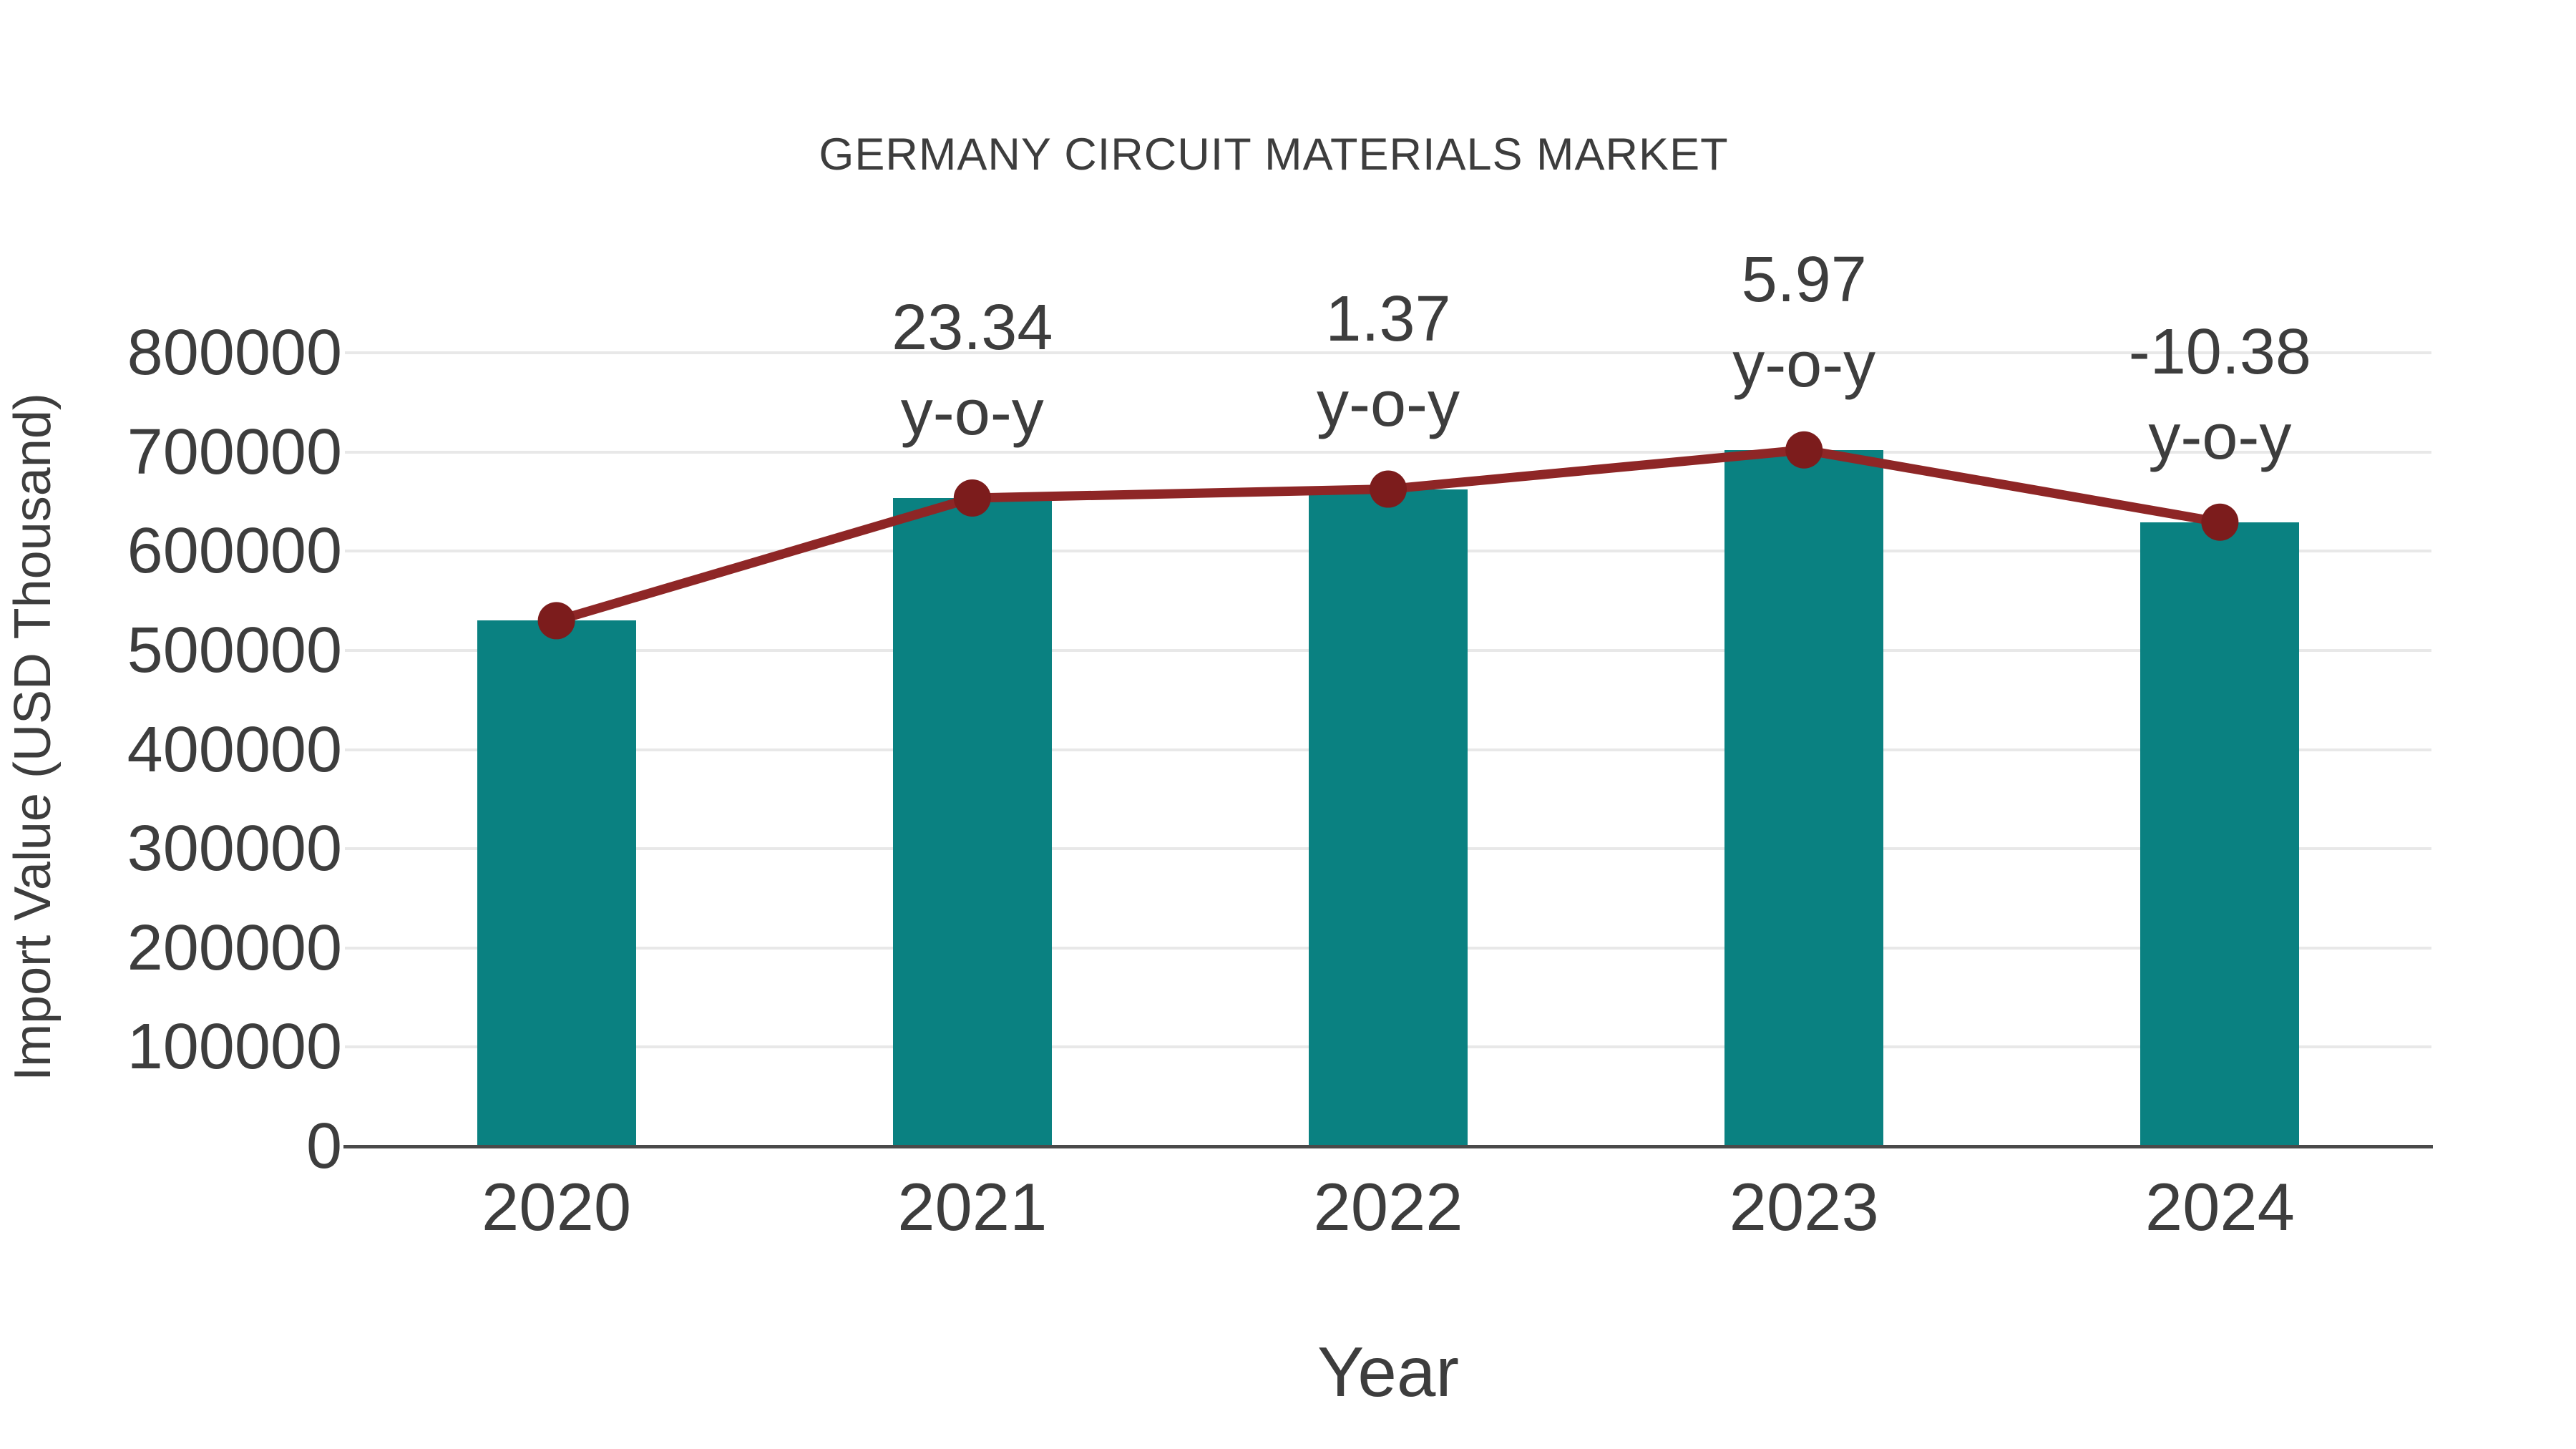 This screenshot has height=1449, width=2576. Describe the element at coordinates (556, 621) in the screenshot. I see `line-marker-2020` at that location.